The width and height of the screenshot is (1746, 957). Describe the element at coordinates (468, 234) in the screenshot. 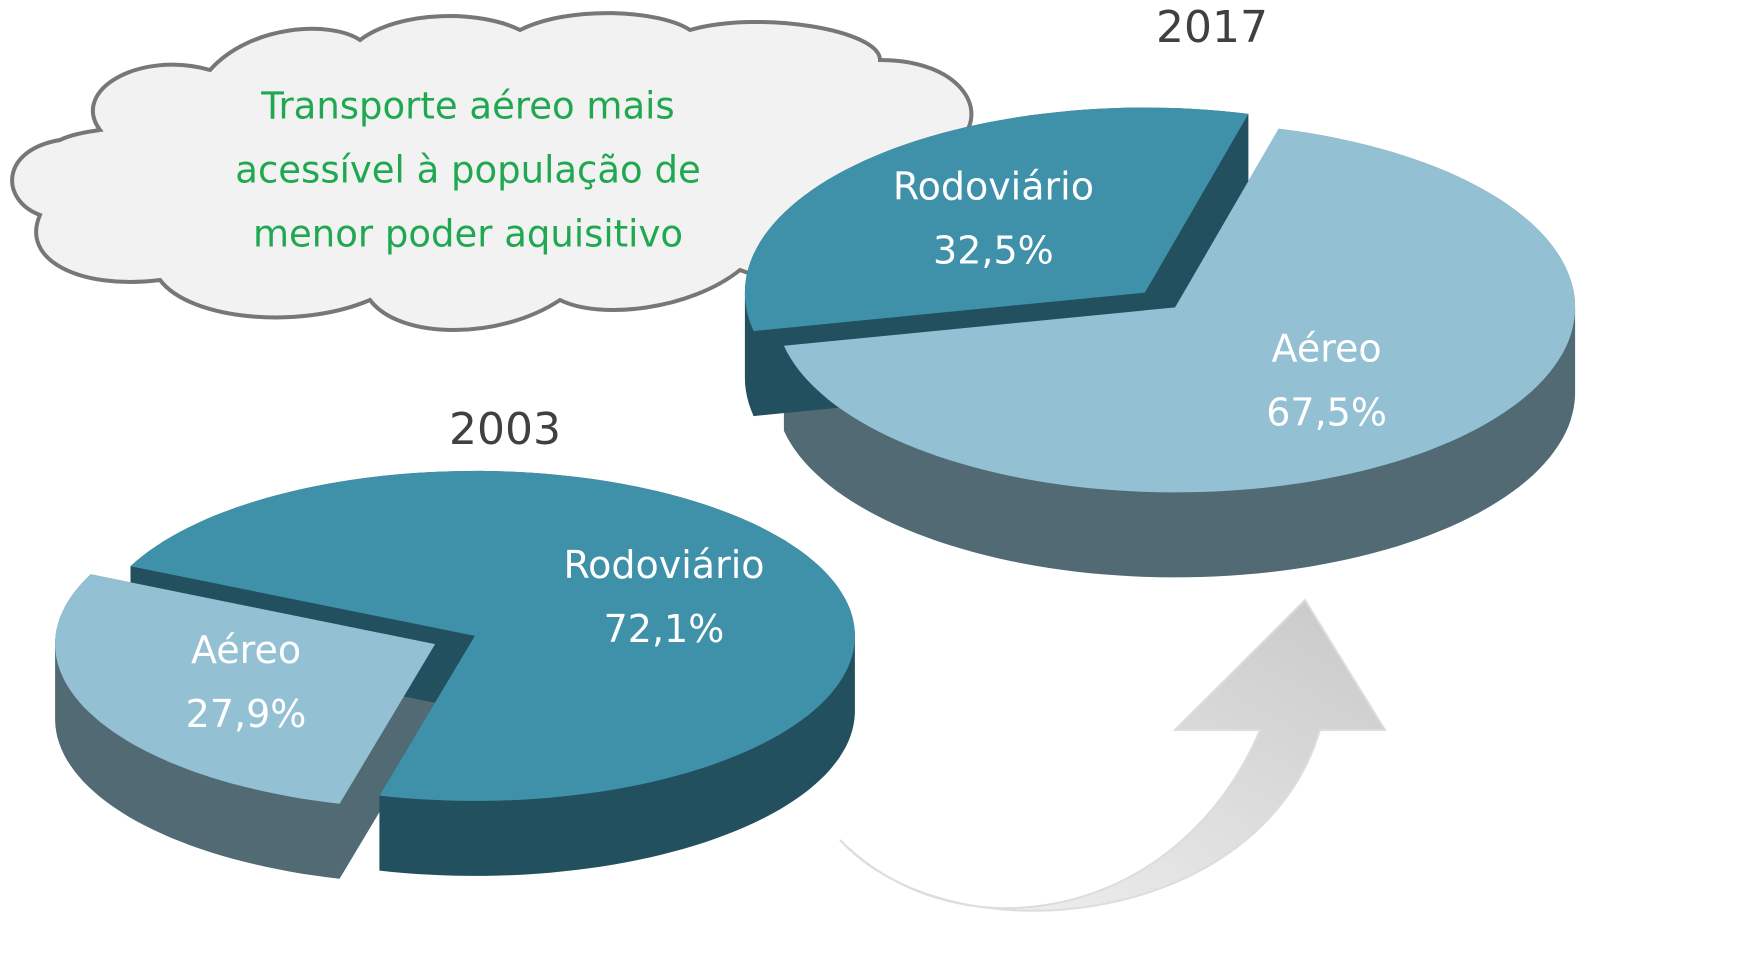

I see `annotation: menor poder aquisitivo` at that location.